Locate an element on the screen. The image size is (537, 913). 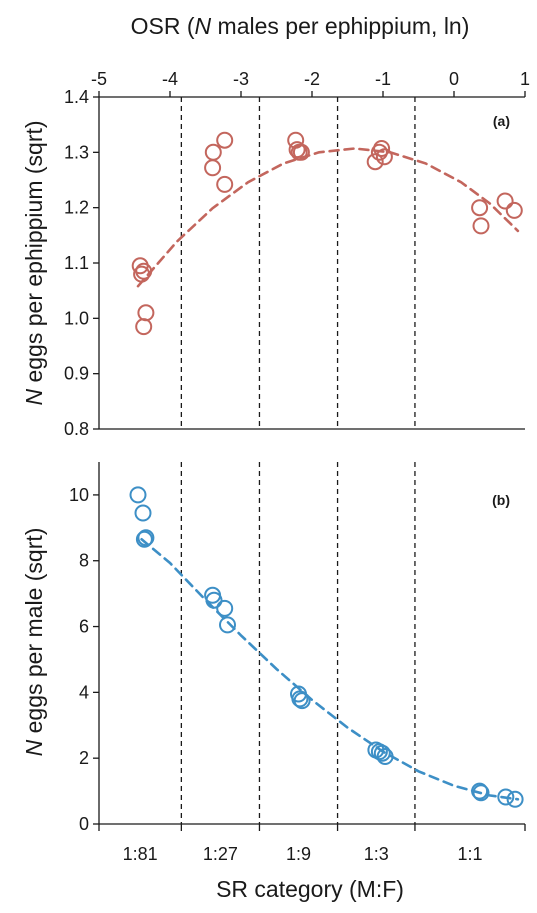
panel-b-y-axis-title-italic-n: N is located at coordinates (34, 747).